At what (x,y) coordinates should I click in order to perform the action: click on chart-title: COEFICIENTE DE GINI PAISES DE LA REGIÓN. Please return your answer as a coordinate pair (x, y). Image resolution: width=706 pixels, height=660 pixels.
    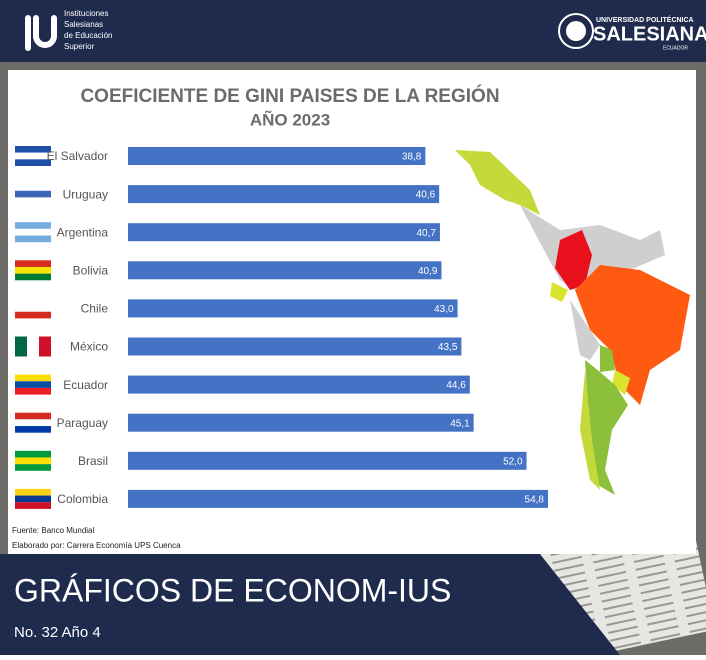
    Looking at the image, I should click on (289, 96).